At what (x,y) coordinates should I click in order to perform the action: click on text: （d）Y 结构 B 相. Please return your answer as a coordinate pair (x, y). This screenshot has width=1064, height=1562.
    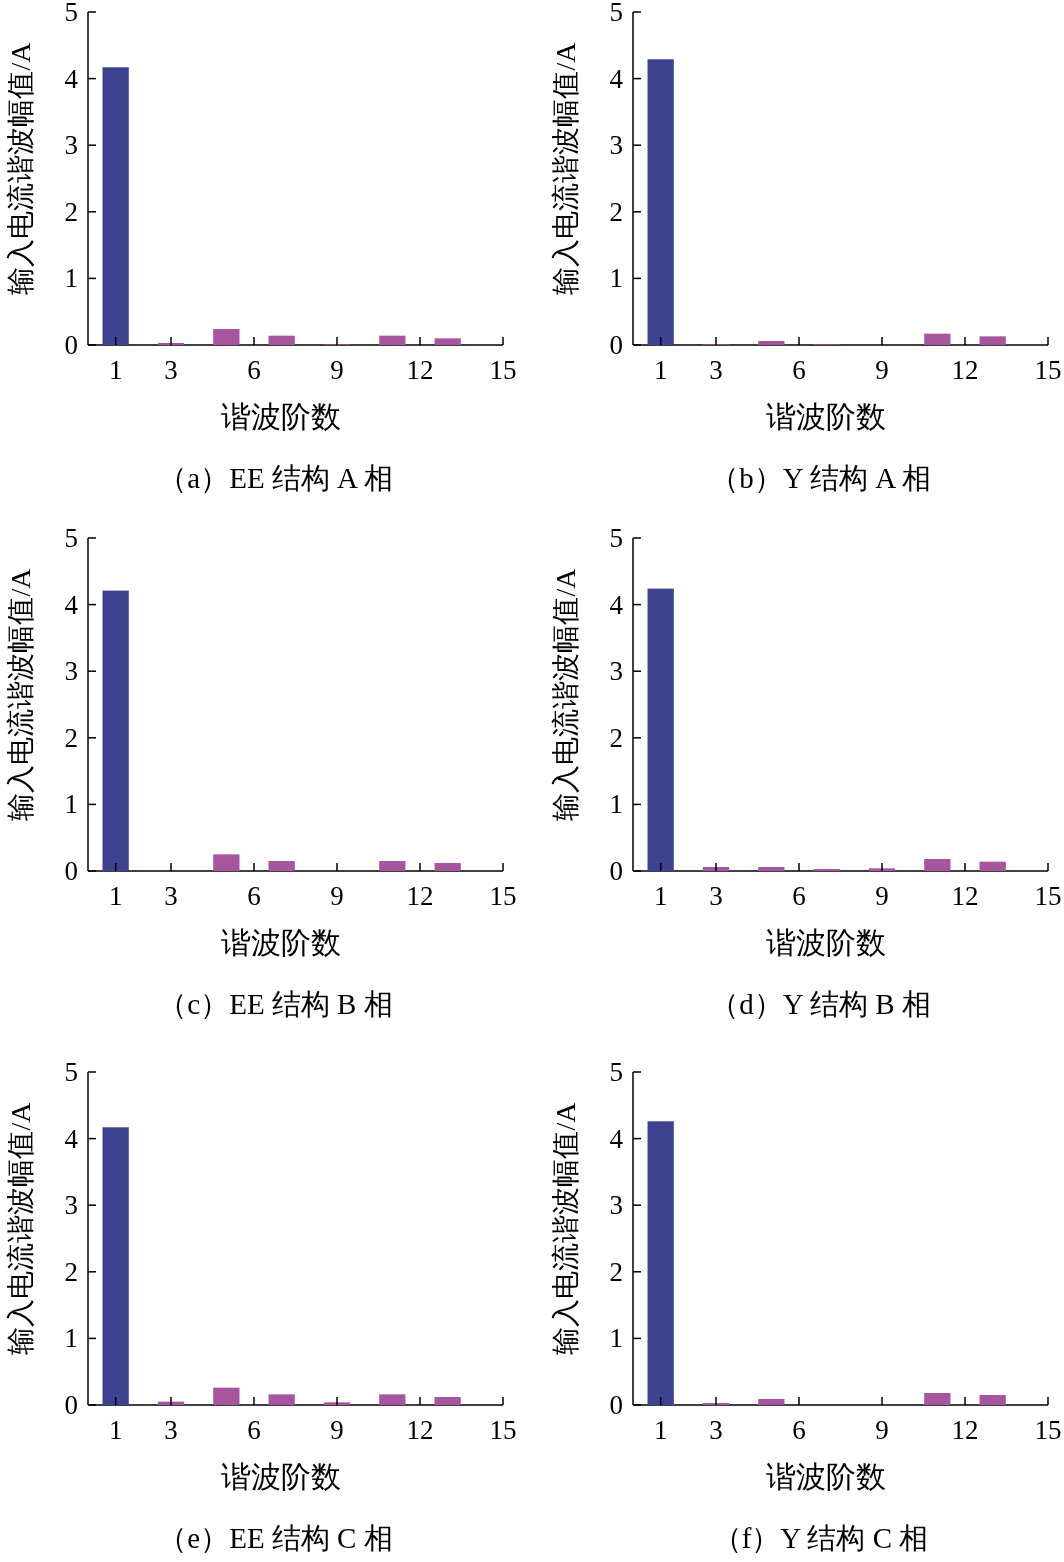
    Looking at the image, I should click on (820, 1004).